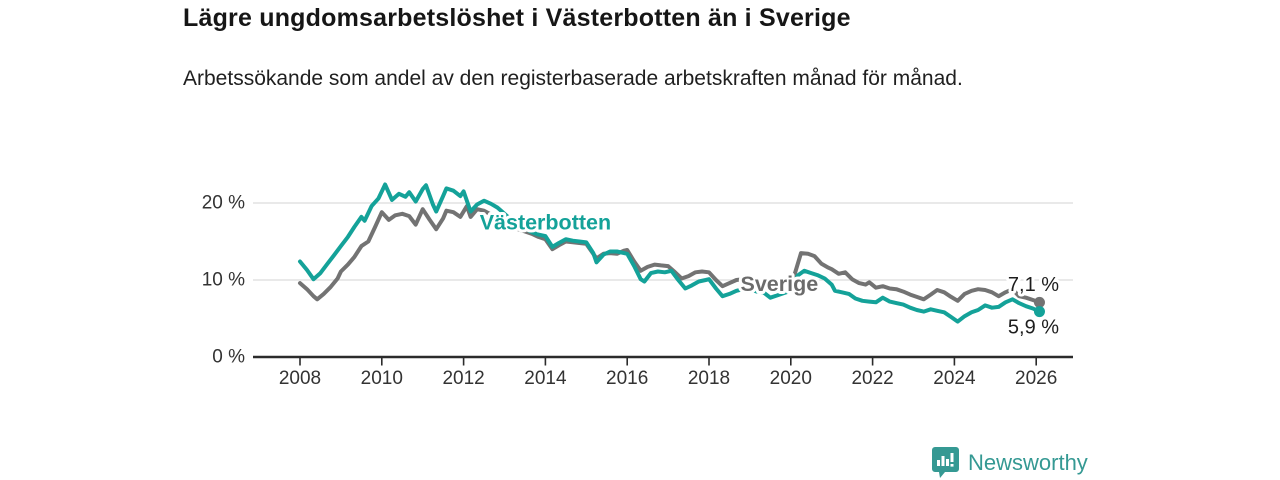  I want to click on x-axis-tick-label: 2012, so click(463, 378).